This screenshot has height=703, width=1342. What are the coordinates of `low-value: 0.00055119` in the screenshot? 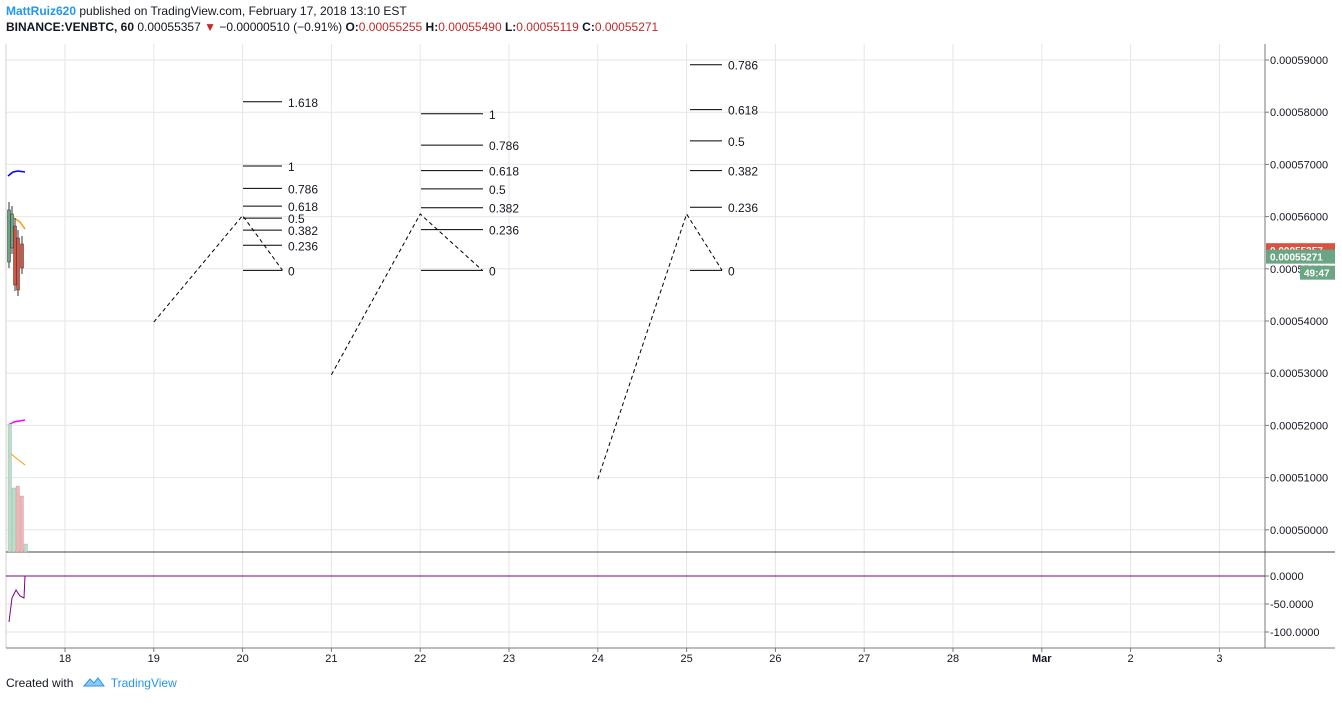 It's located at (547, 27).